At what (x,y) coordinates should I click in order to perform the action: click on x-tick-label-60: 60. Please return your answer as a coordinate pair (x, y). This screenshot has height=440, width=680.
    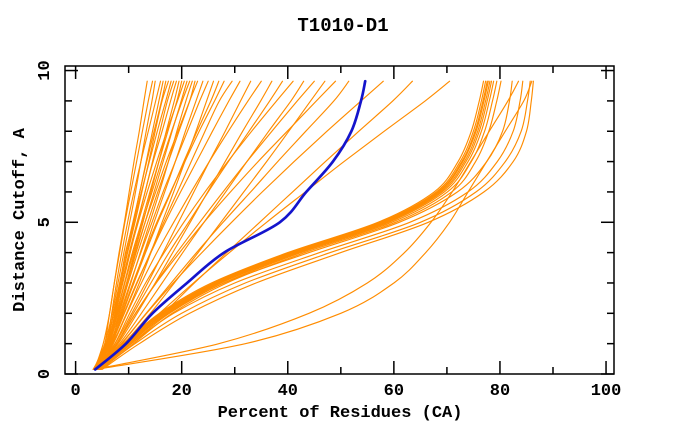
    Looking at the image, I should click on (394, 391).